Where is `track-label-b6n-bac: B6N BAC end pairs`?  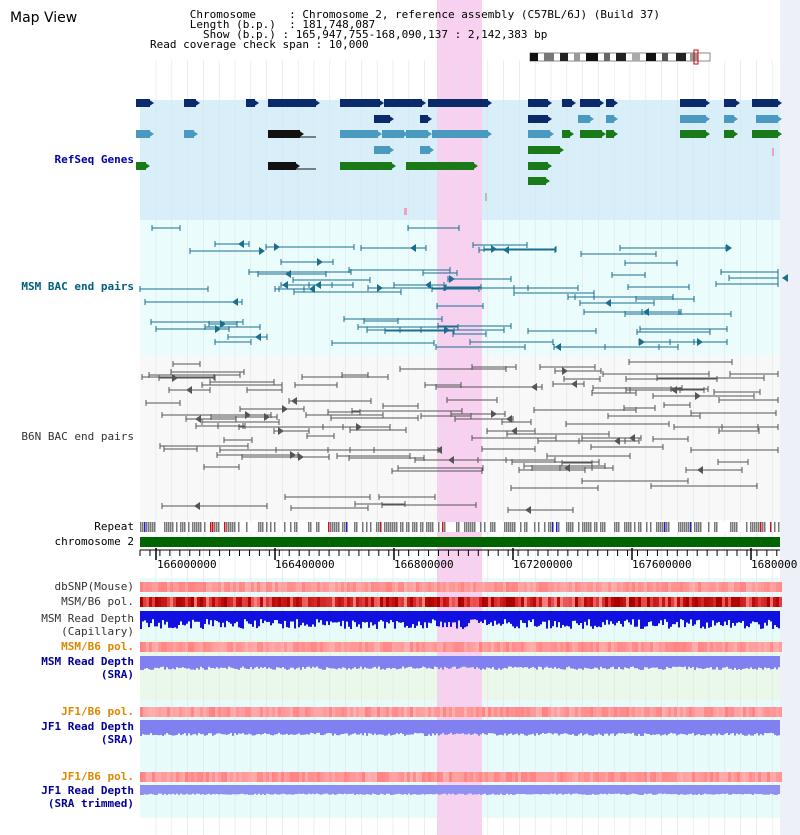
track-label-b6n-bac: B6N BAC end pairs is located at coordinates (77, 436).